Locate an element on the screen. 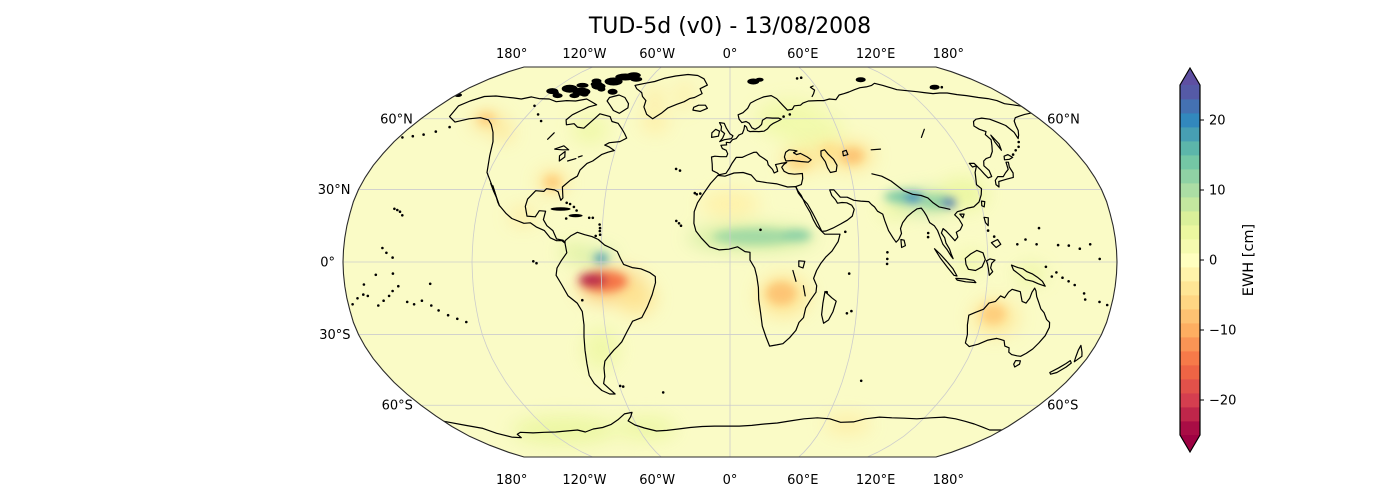  colorbar-outline is located at coordinates (1190, 260).